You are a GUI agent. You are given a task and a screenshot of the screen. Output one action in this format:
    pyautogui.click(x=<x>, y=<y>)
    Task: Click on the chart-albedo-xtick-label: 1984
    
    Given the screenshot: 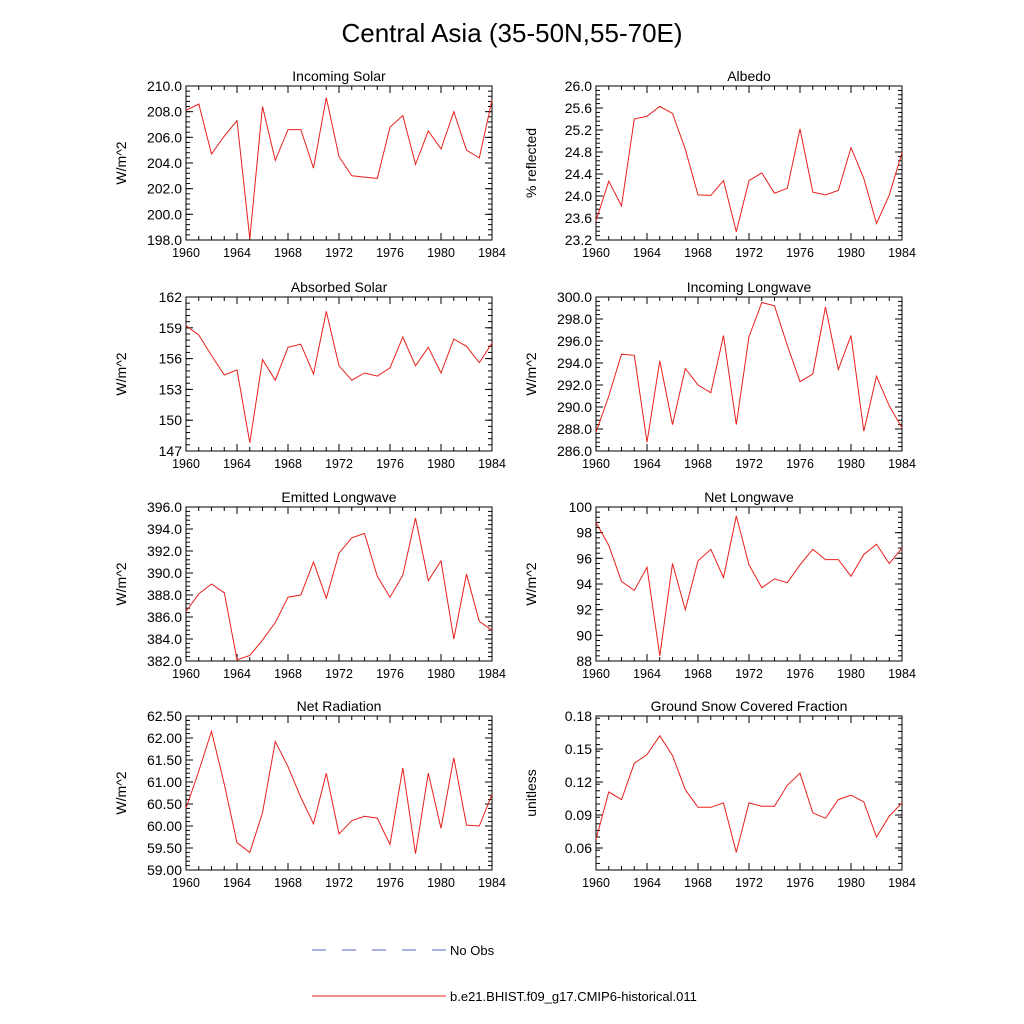 What is the action you would take?
    pyautogui.click(x=902, y=253)
    